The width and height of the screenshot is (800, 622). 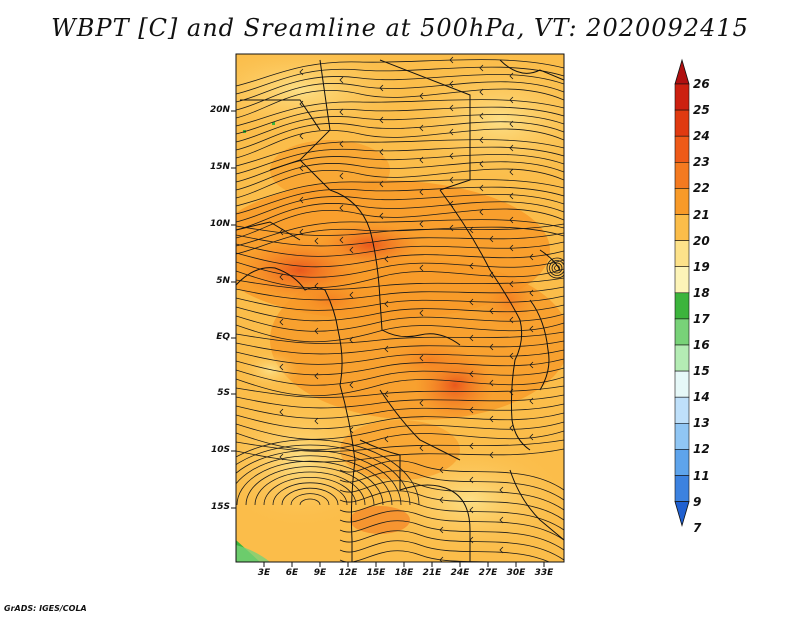 What do you see at coordinates (701, 240) in the screenshot?
I see `colorbar-label: 20` at bounding box center [701, 240].